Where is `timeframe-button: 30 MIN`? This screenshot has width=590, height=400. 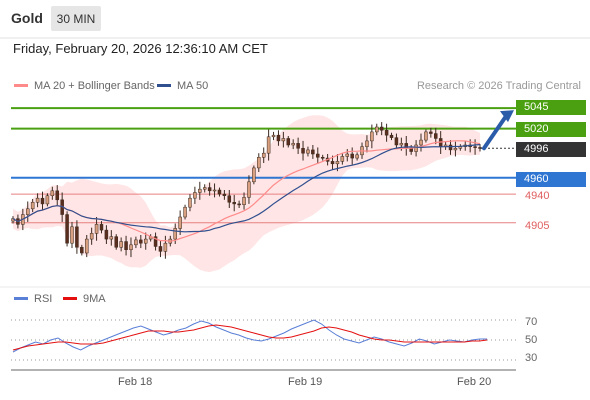
timeframe-button: 30 MIN is located at coordinates (76, 18).